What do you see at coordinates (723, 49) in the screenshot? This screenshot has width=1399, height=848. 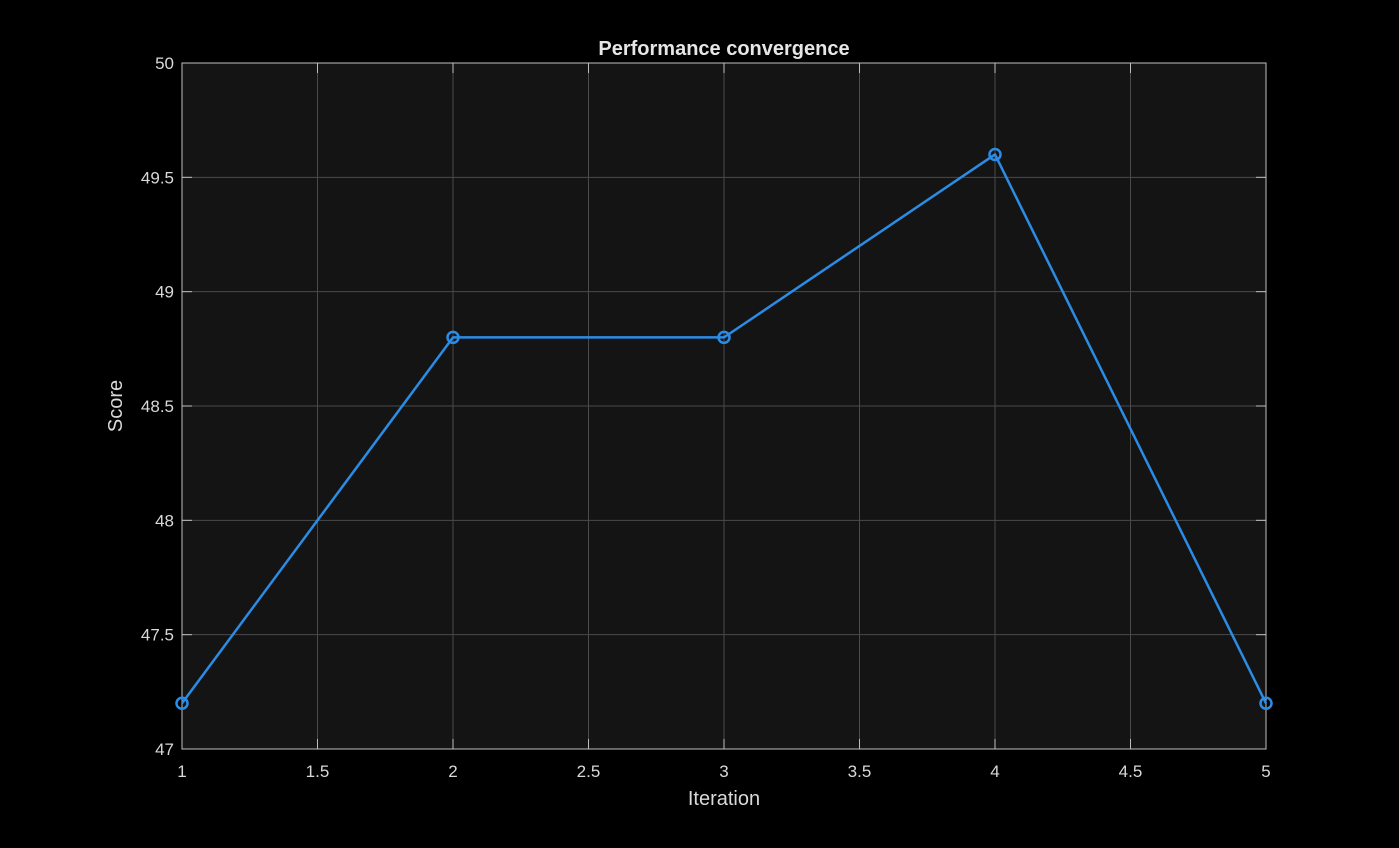 I see `chart-title: Performance convergence` at bounding box center [723, 49].